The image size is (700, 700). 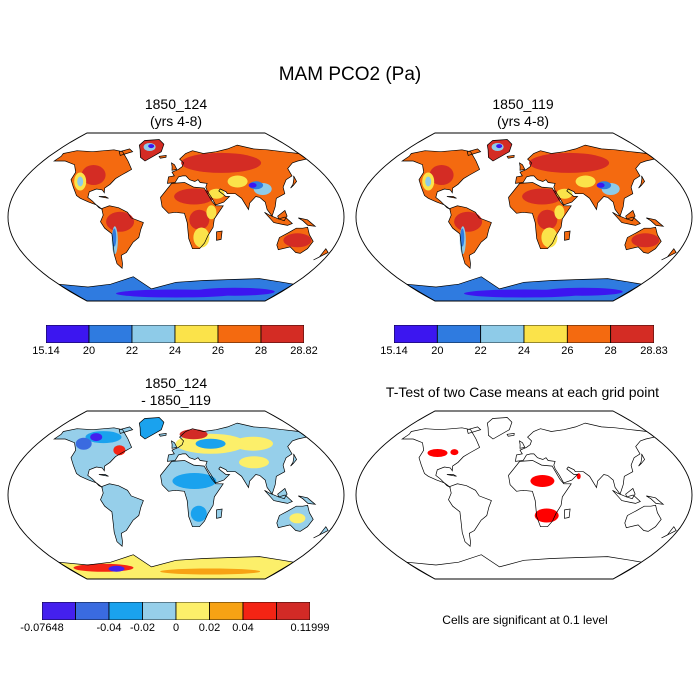 What do you see at coordinates (567, 351) in the screenshot?
I see `cb2-label: 26` at bounding box center [567, 351].